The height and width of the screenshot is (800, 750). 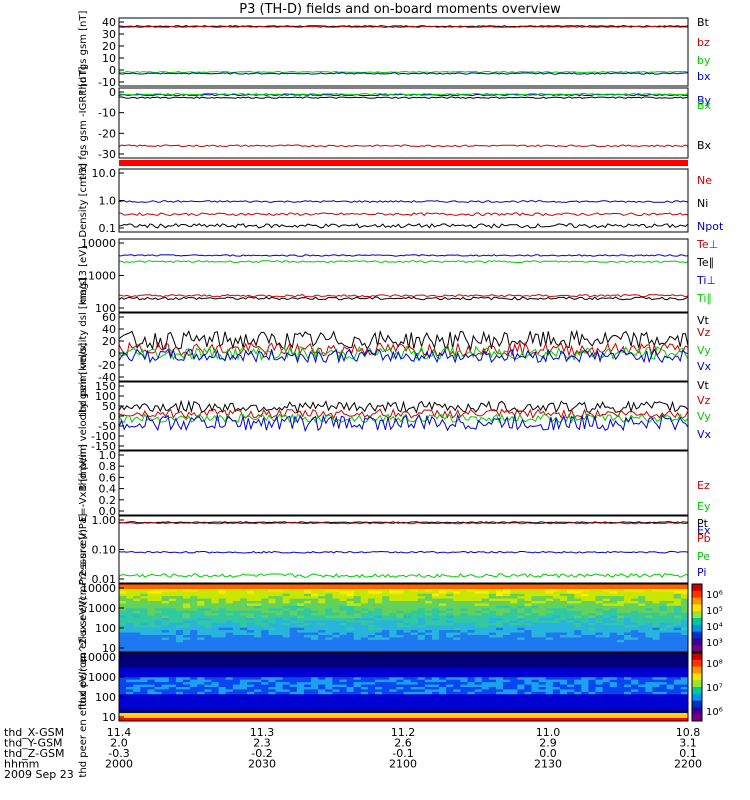 What do you see at coordinates (103, 446) in the screenshot?
I see `y-tick-label: -150` at bounding box center [103, 446].